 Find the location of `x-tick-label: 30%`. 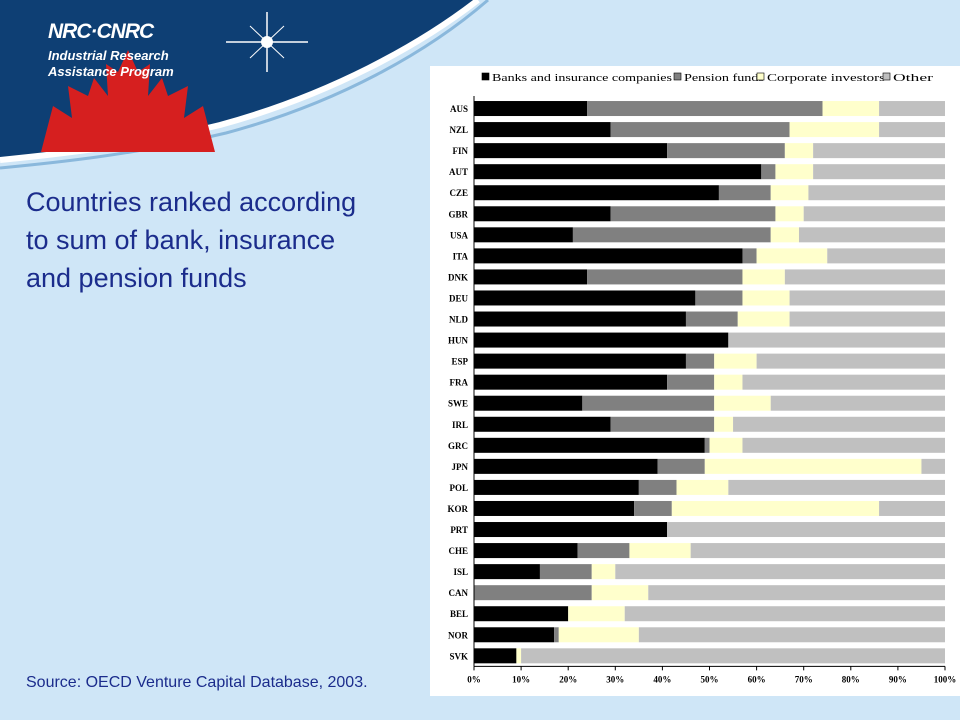

x-tick-label: 30% is located at coordinates (615, 679).